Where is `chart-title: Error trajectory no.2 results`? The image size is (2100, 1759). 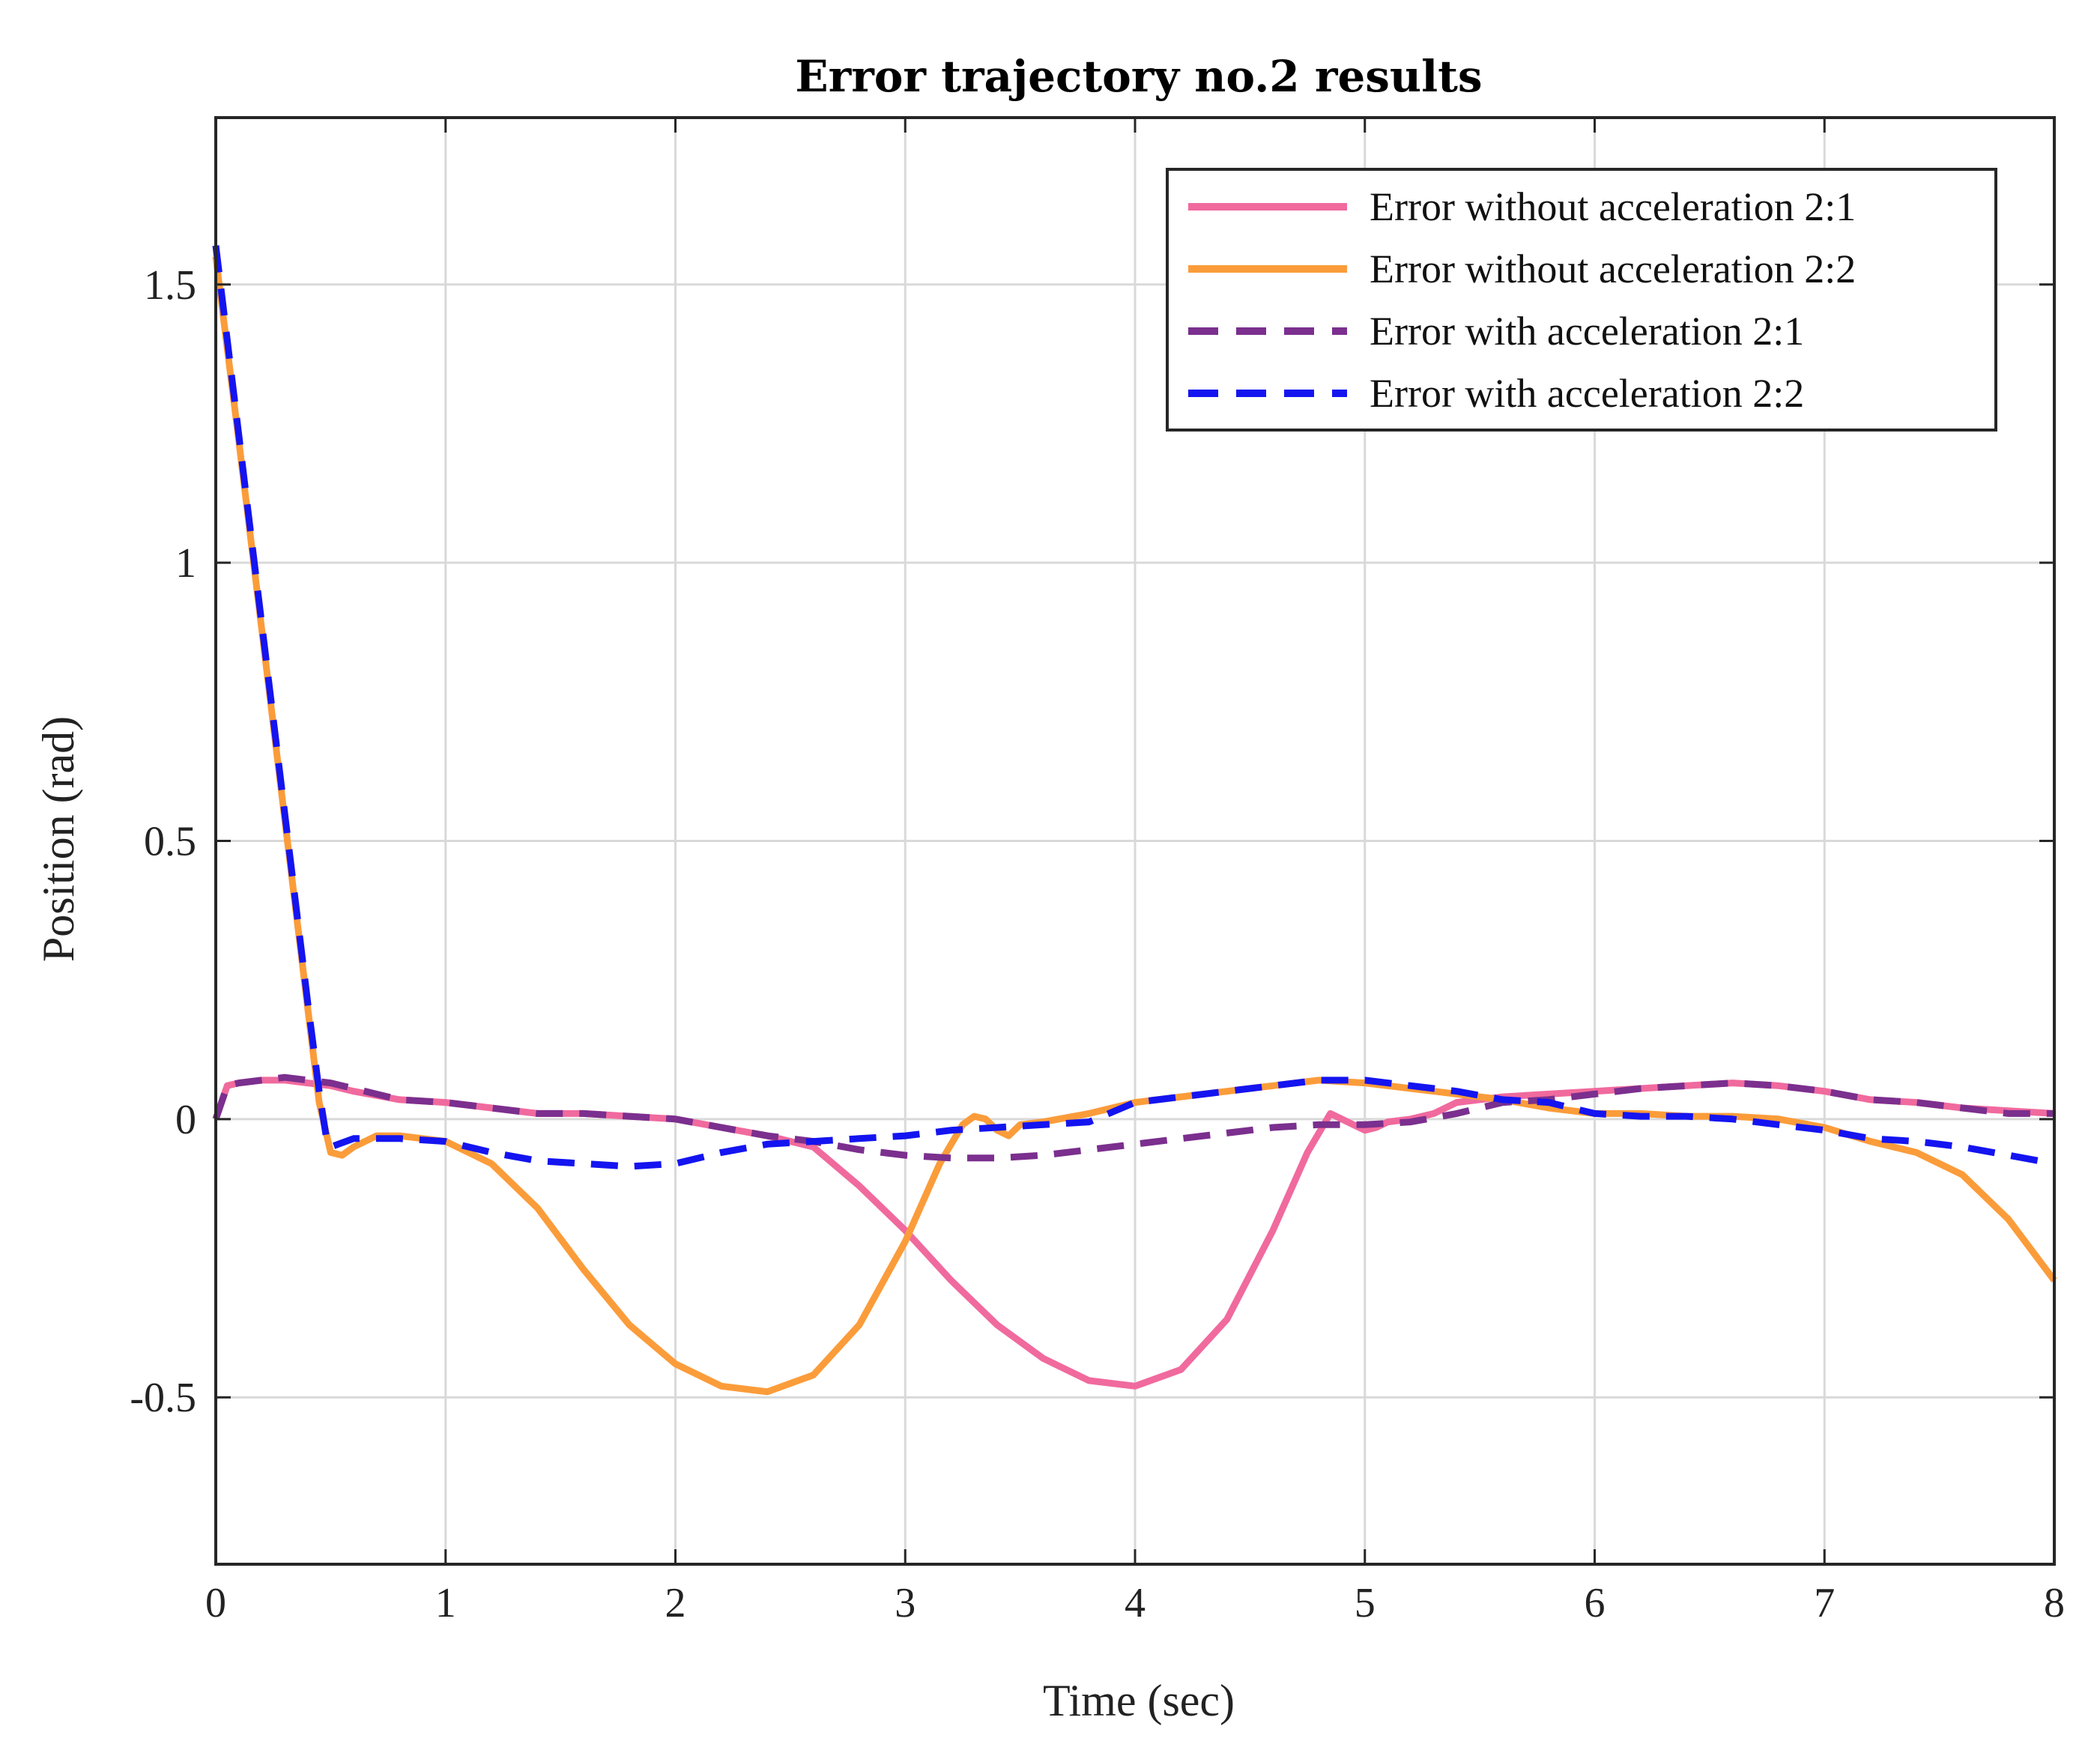
chart-title: Error trajectory no.2 results is located at coordinates (1139, 76).